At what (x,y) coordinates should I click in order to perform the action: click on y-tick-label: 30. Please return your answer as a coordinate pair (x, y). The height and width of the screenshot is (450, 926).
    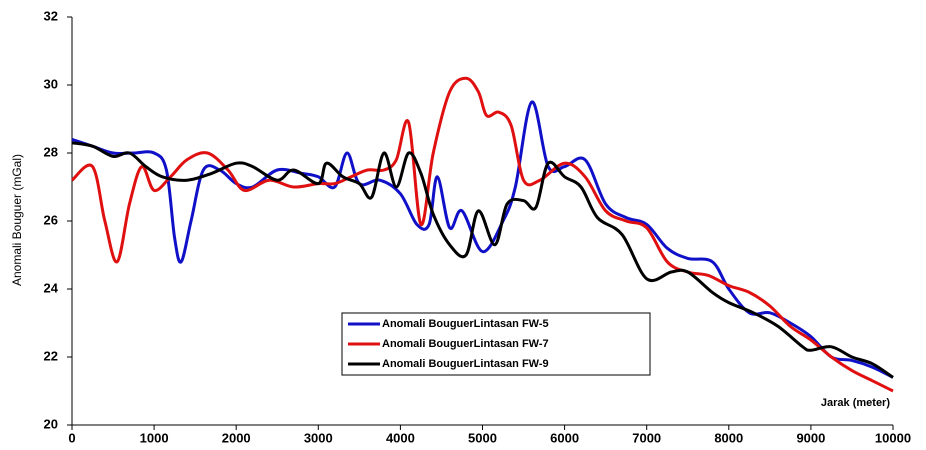
    Looking at the image, I should click on (51, 83).